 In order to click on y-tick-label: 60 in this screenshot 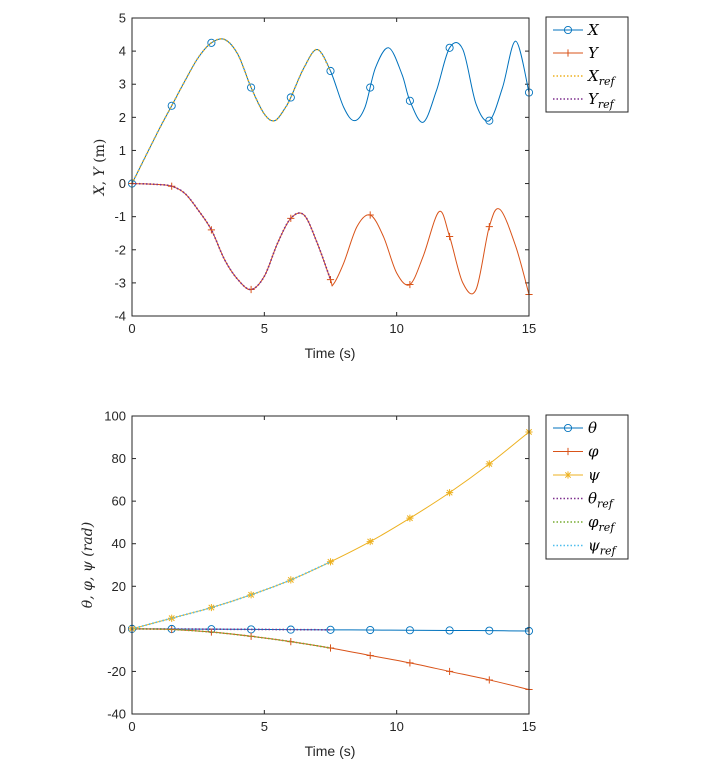, I will do `click(119, 501)`.